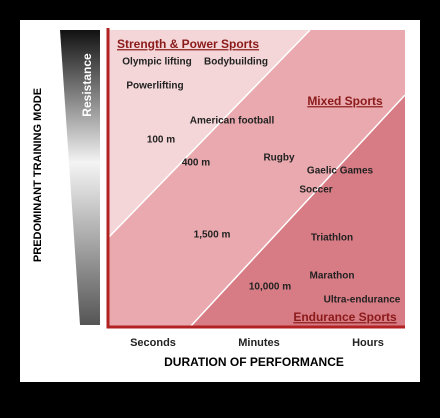  I want to click on sport: 400 m, so click(196, 163).